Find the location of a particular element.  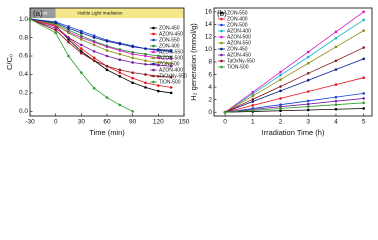

y-axis-label: C/C₀ is located at coordinates (9, 62).